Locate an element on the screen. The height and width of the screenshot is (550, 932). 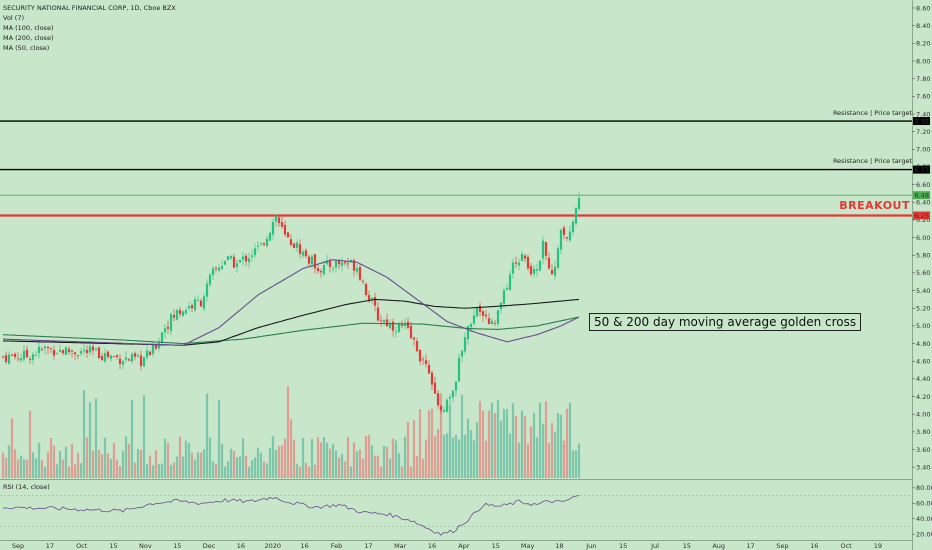
price-tick-label: 6.40 is located at coordinates (923, 203).